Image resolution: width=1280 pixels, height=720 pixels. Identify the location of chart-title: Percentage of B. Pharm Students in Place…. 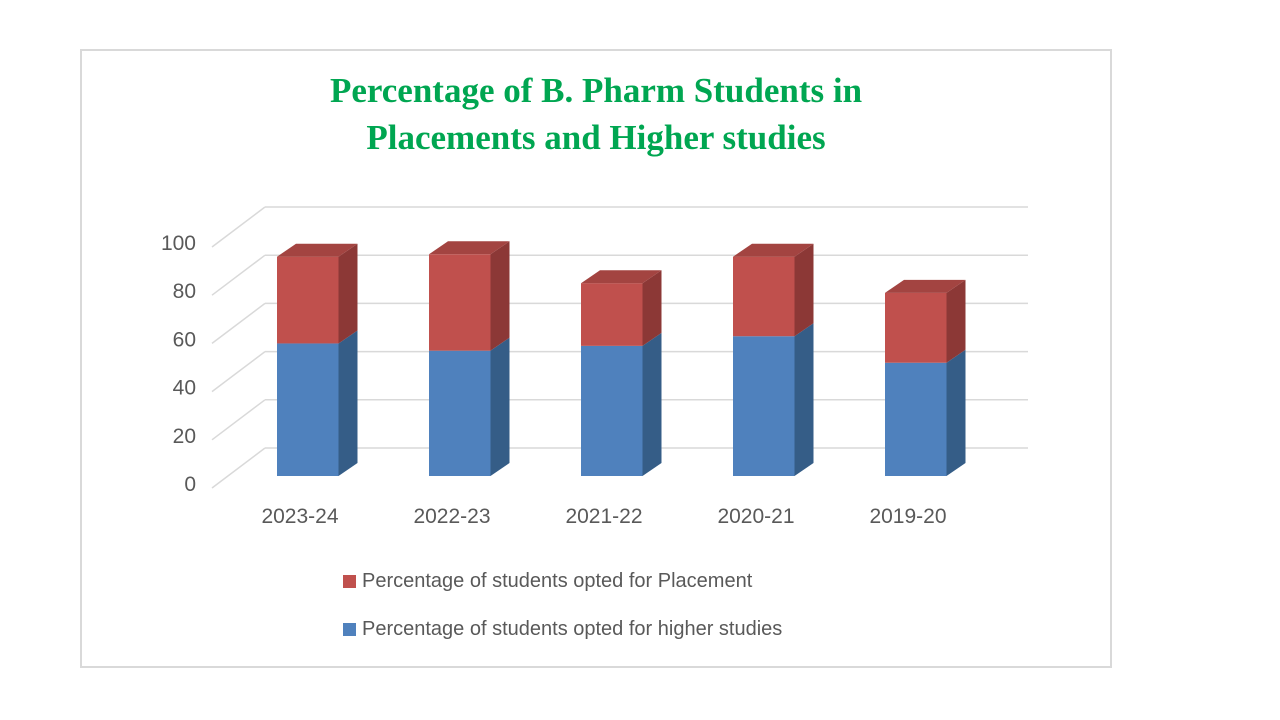
(596, 114).